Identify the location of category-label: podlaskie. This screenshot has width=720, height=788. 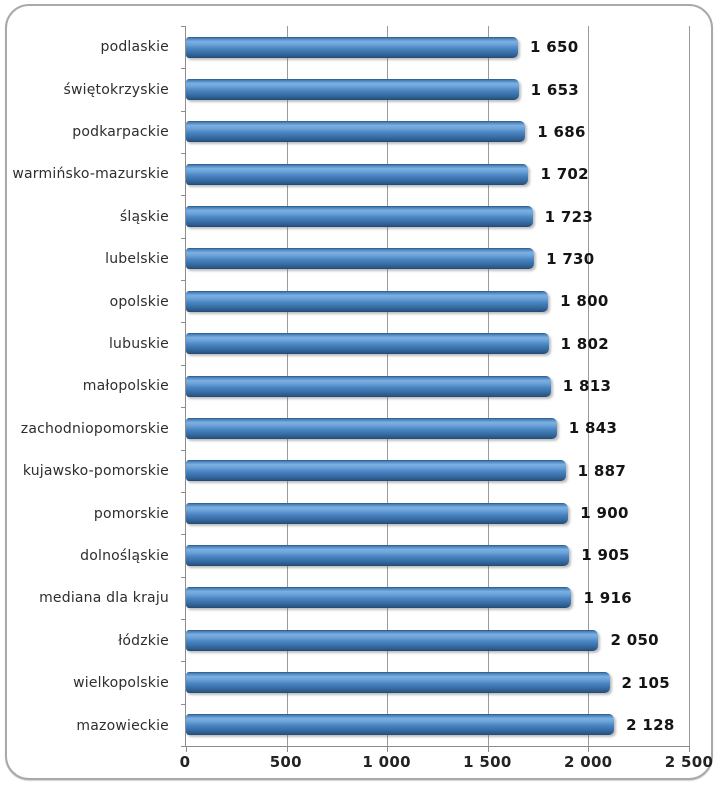
(134, 47).